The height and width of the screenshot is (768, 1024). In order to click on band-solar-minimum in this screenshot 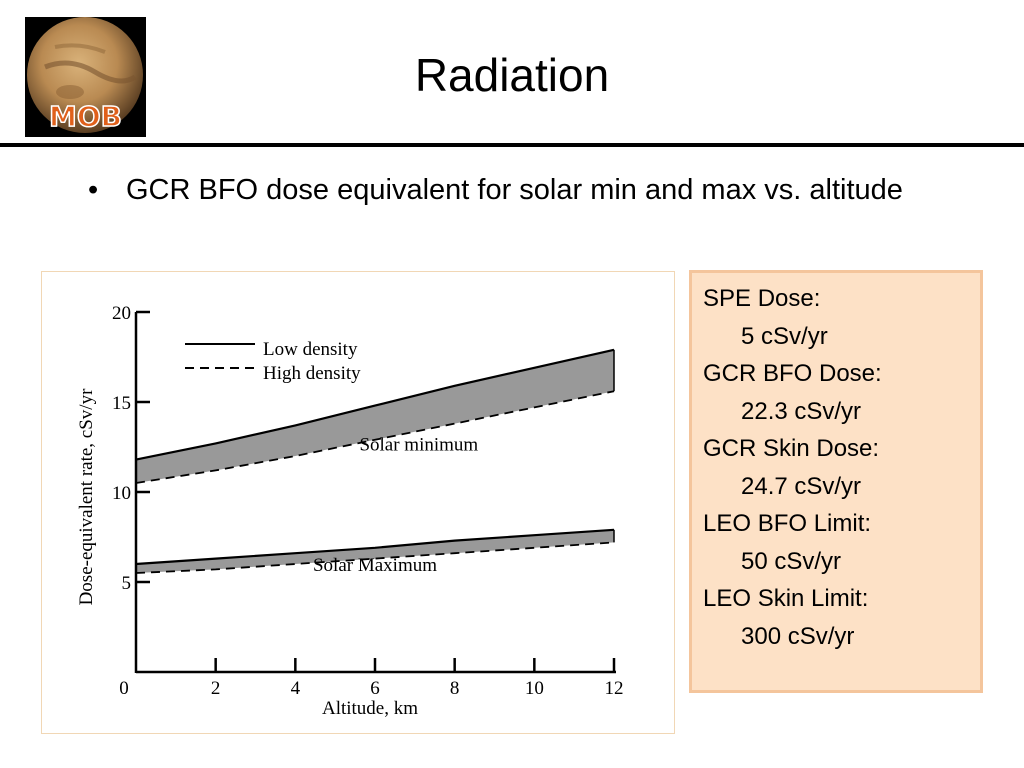, I will do `click(375, 416)`.